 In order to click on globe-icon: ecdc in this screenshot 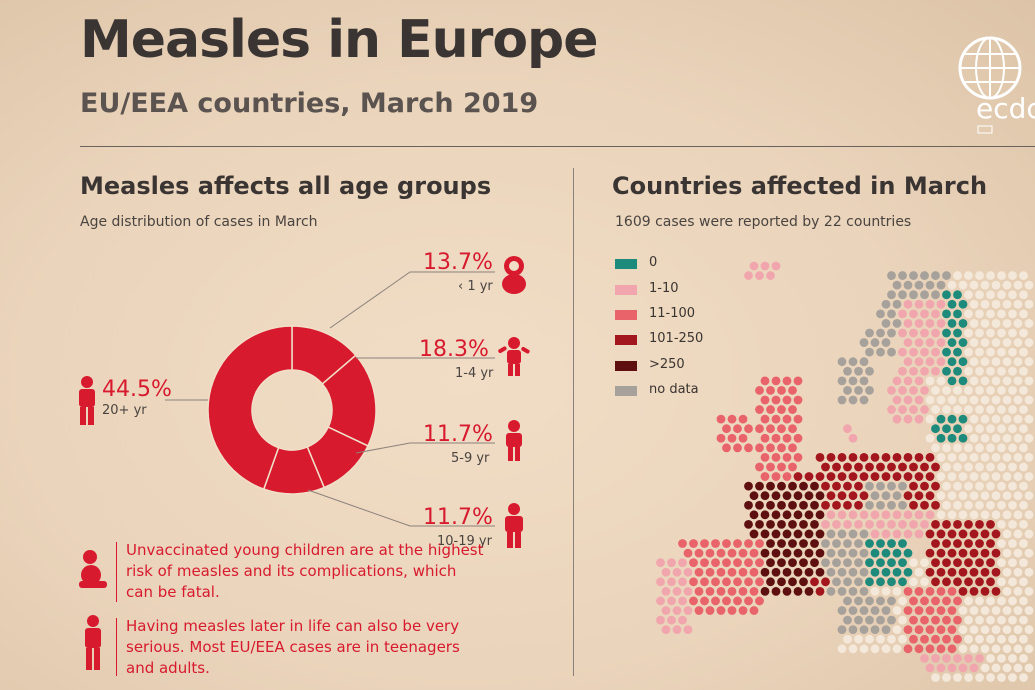, I will do `click(996, 85)`.